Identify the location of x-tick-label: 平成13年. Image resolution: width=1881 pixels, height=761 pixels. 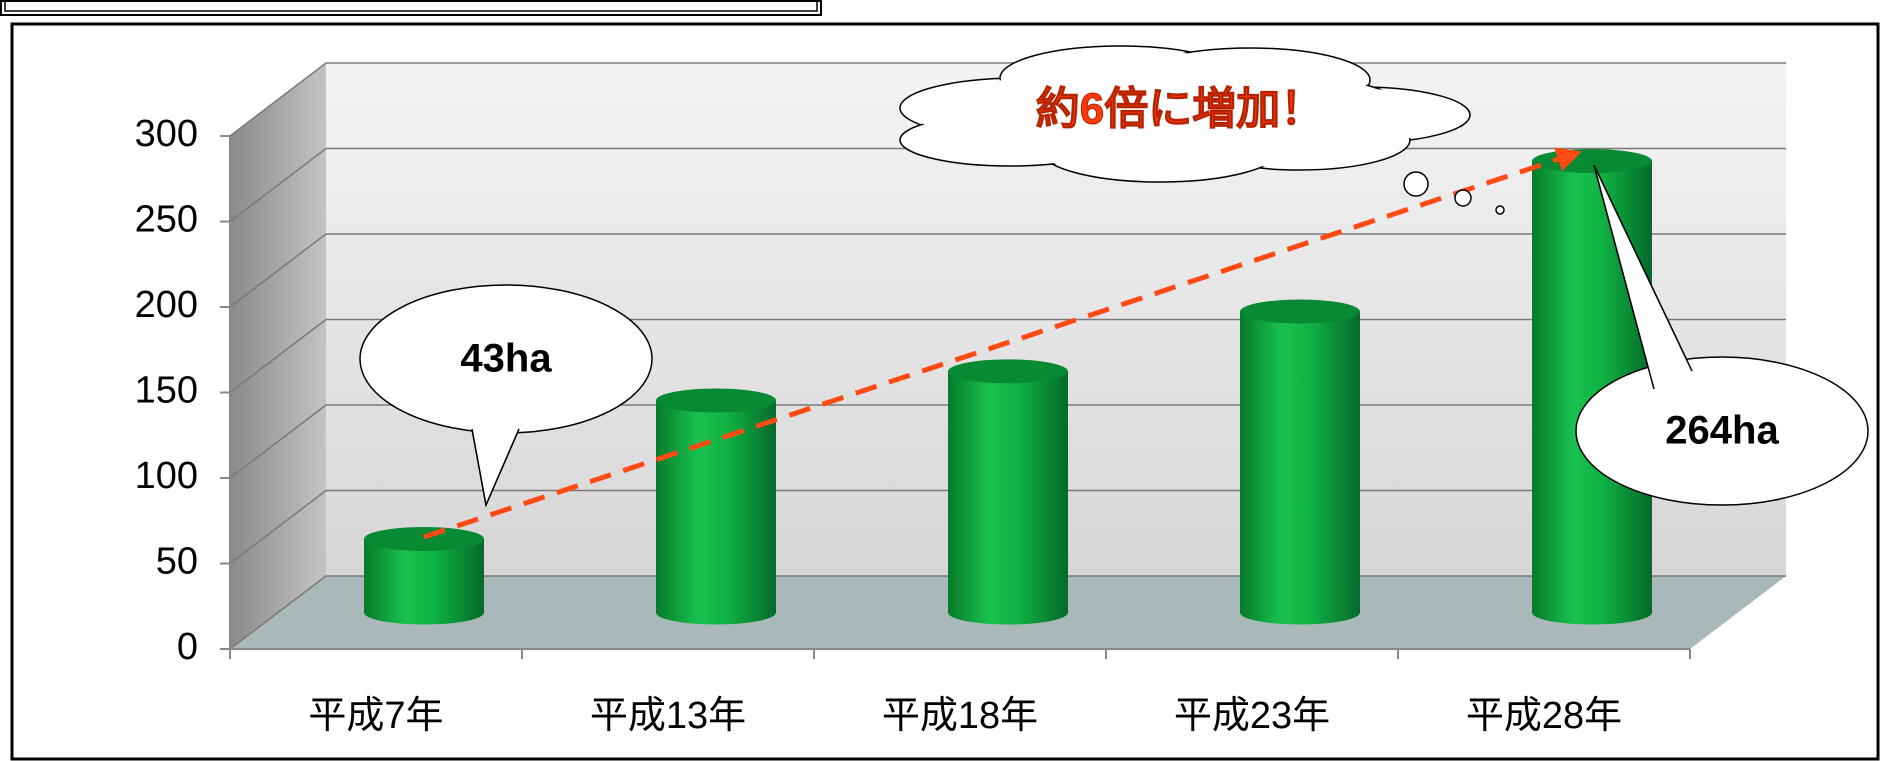
(668, 716).